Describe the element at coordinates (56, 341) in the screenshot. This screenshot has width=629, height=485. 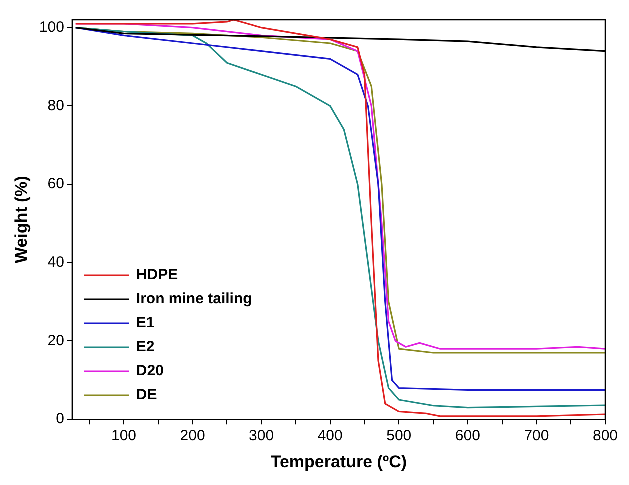
I see `y-tick-label: 20` at that location.